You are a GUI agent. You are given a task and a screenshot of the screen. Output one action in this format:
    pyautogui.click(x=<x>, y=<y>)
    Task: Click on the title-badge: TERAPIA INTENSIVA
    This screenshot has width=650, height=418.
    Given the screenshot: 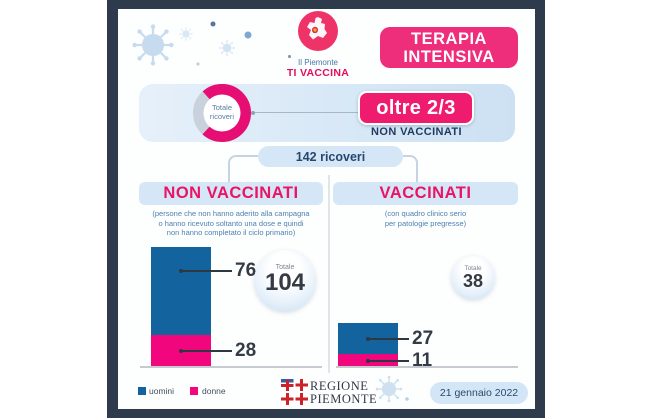 What is the action you would take?
    pyautogui.click(x=449, y=47)
    